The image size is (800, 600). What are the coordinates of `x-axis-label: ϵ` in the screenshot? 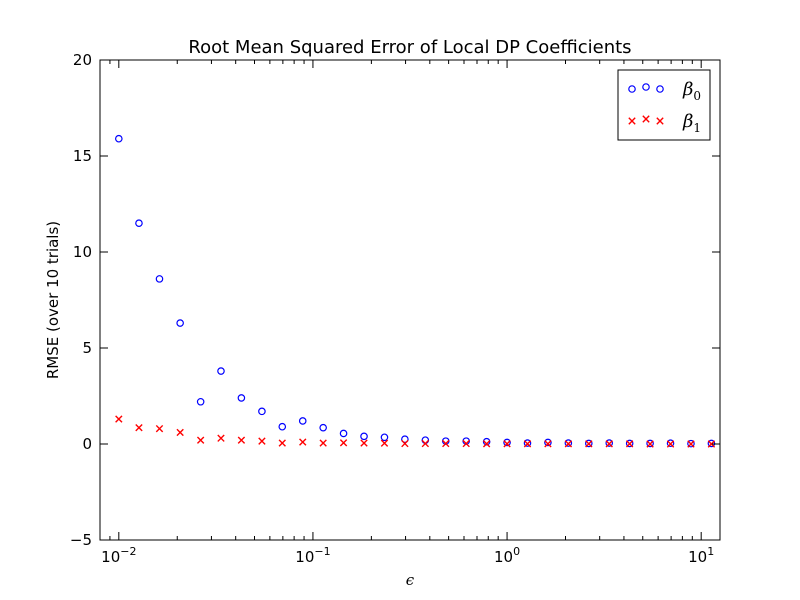 It's located at (410, 580).